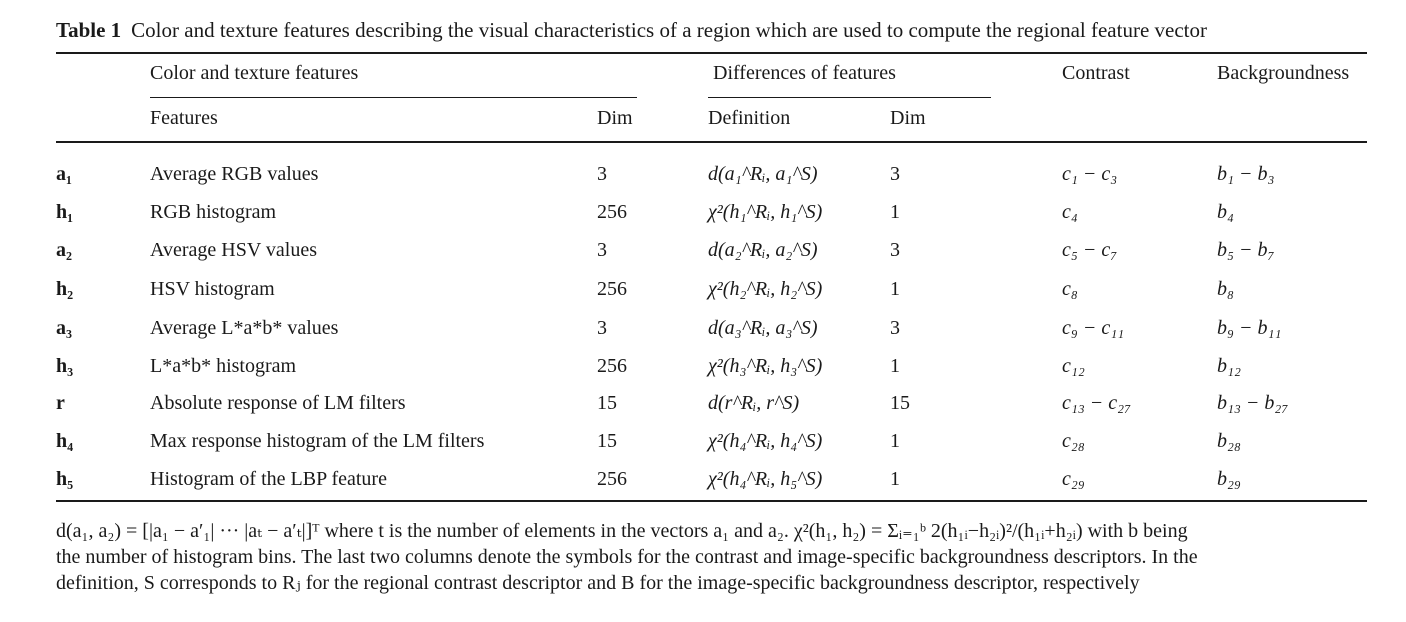 This screenshot has height=622, width=1406. What do you see at coordinates (1225, 289) in the screenshot?
I see `row-backgroundness: b₈` at bounding box center [1225, 289].